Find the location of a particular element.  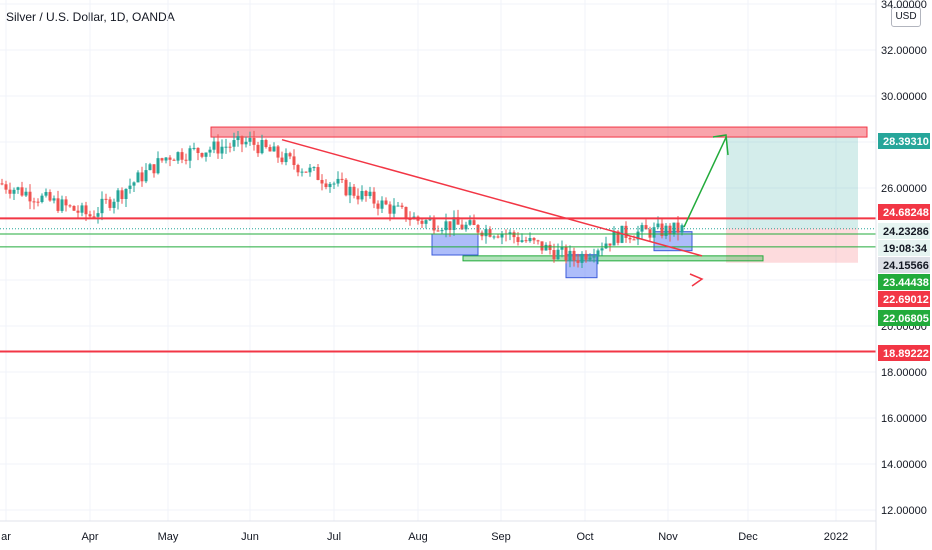

blue-zone-aug is located at coordinates (455, 244).